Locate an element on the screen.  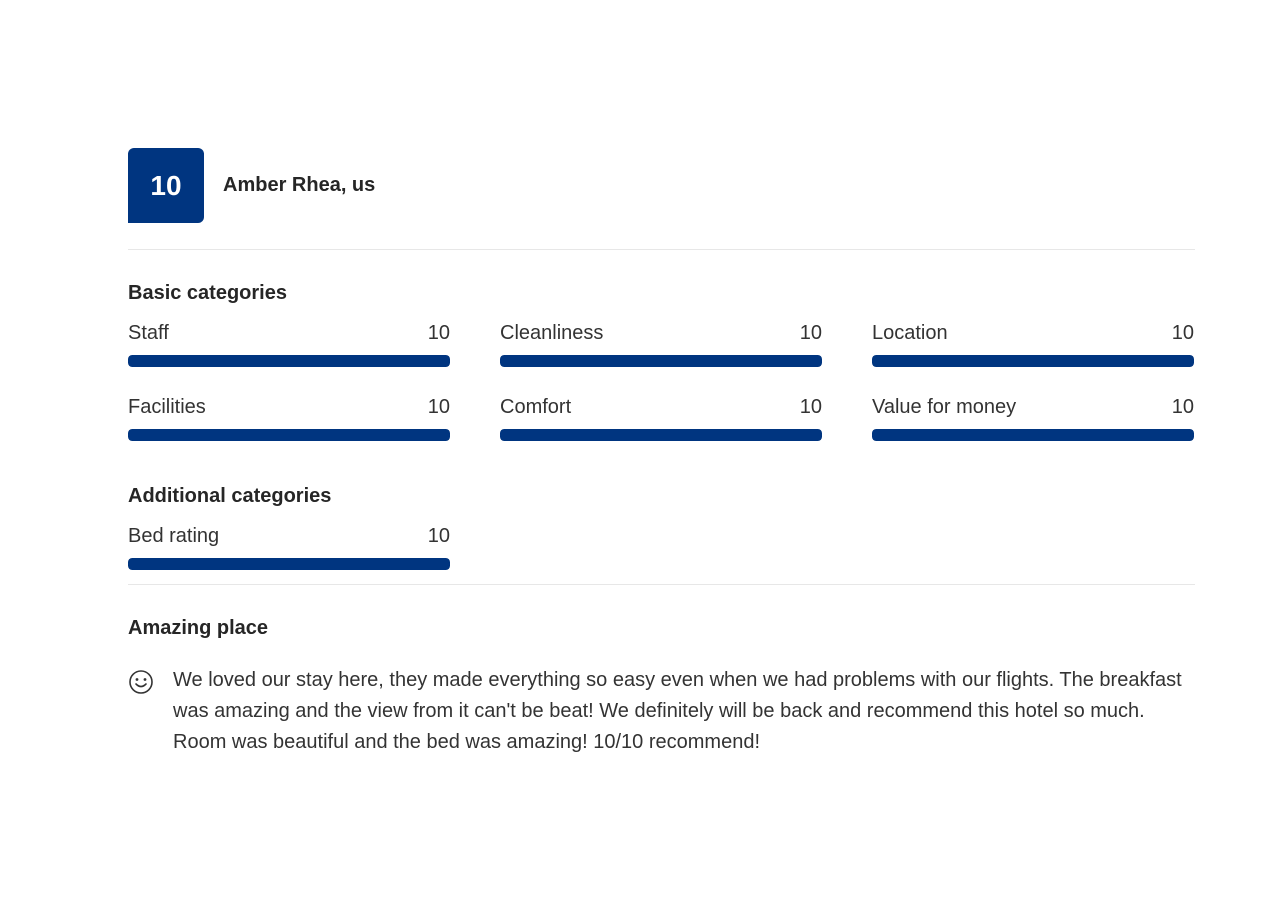
category-label: Comfort is located at coordinates (536, 407).